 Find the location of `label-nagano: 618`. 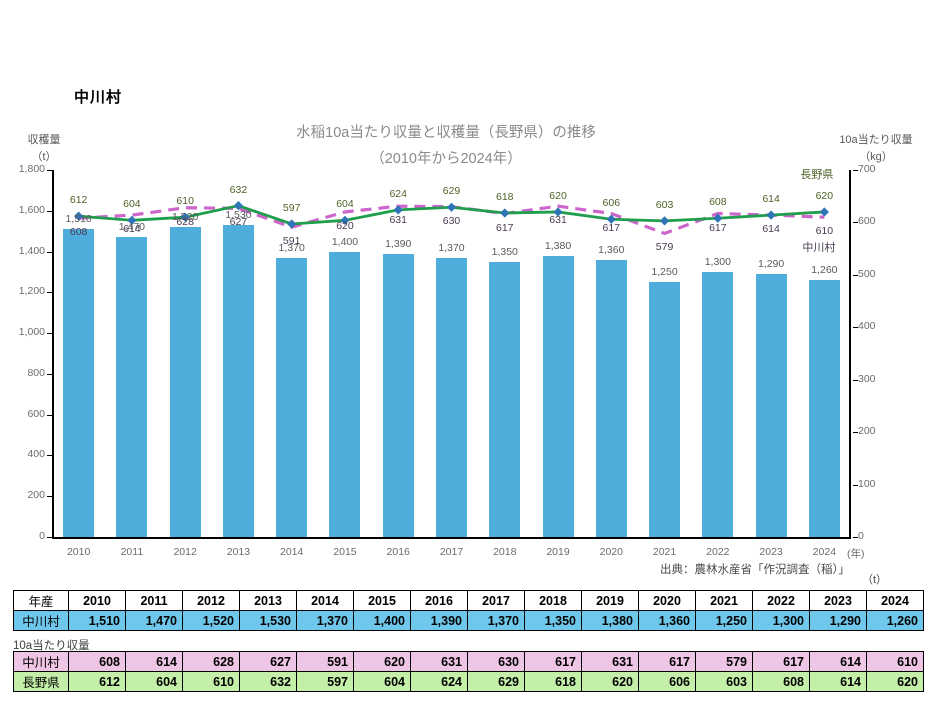

label-nagano: 618 is located at coordinates (505, 196).